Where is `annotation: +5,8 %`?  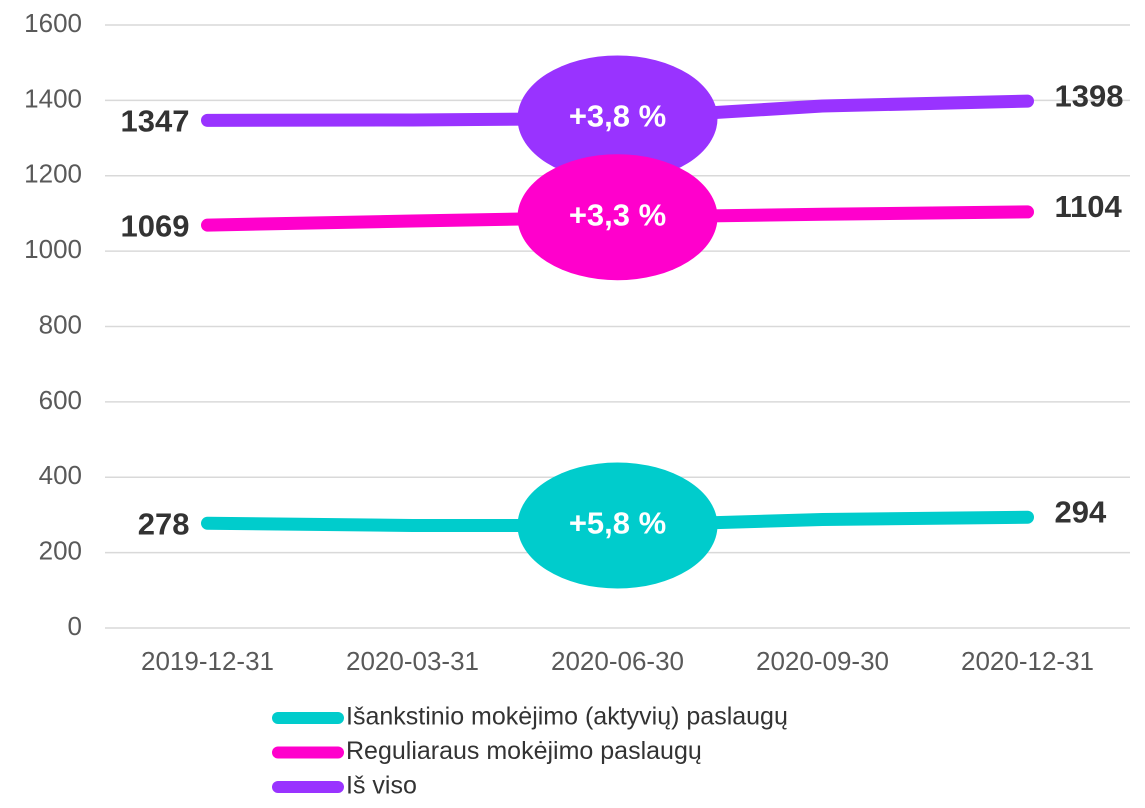 annotation: +5,8 % is located at coordinates (617, 523).